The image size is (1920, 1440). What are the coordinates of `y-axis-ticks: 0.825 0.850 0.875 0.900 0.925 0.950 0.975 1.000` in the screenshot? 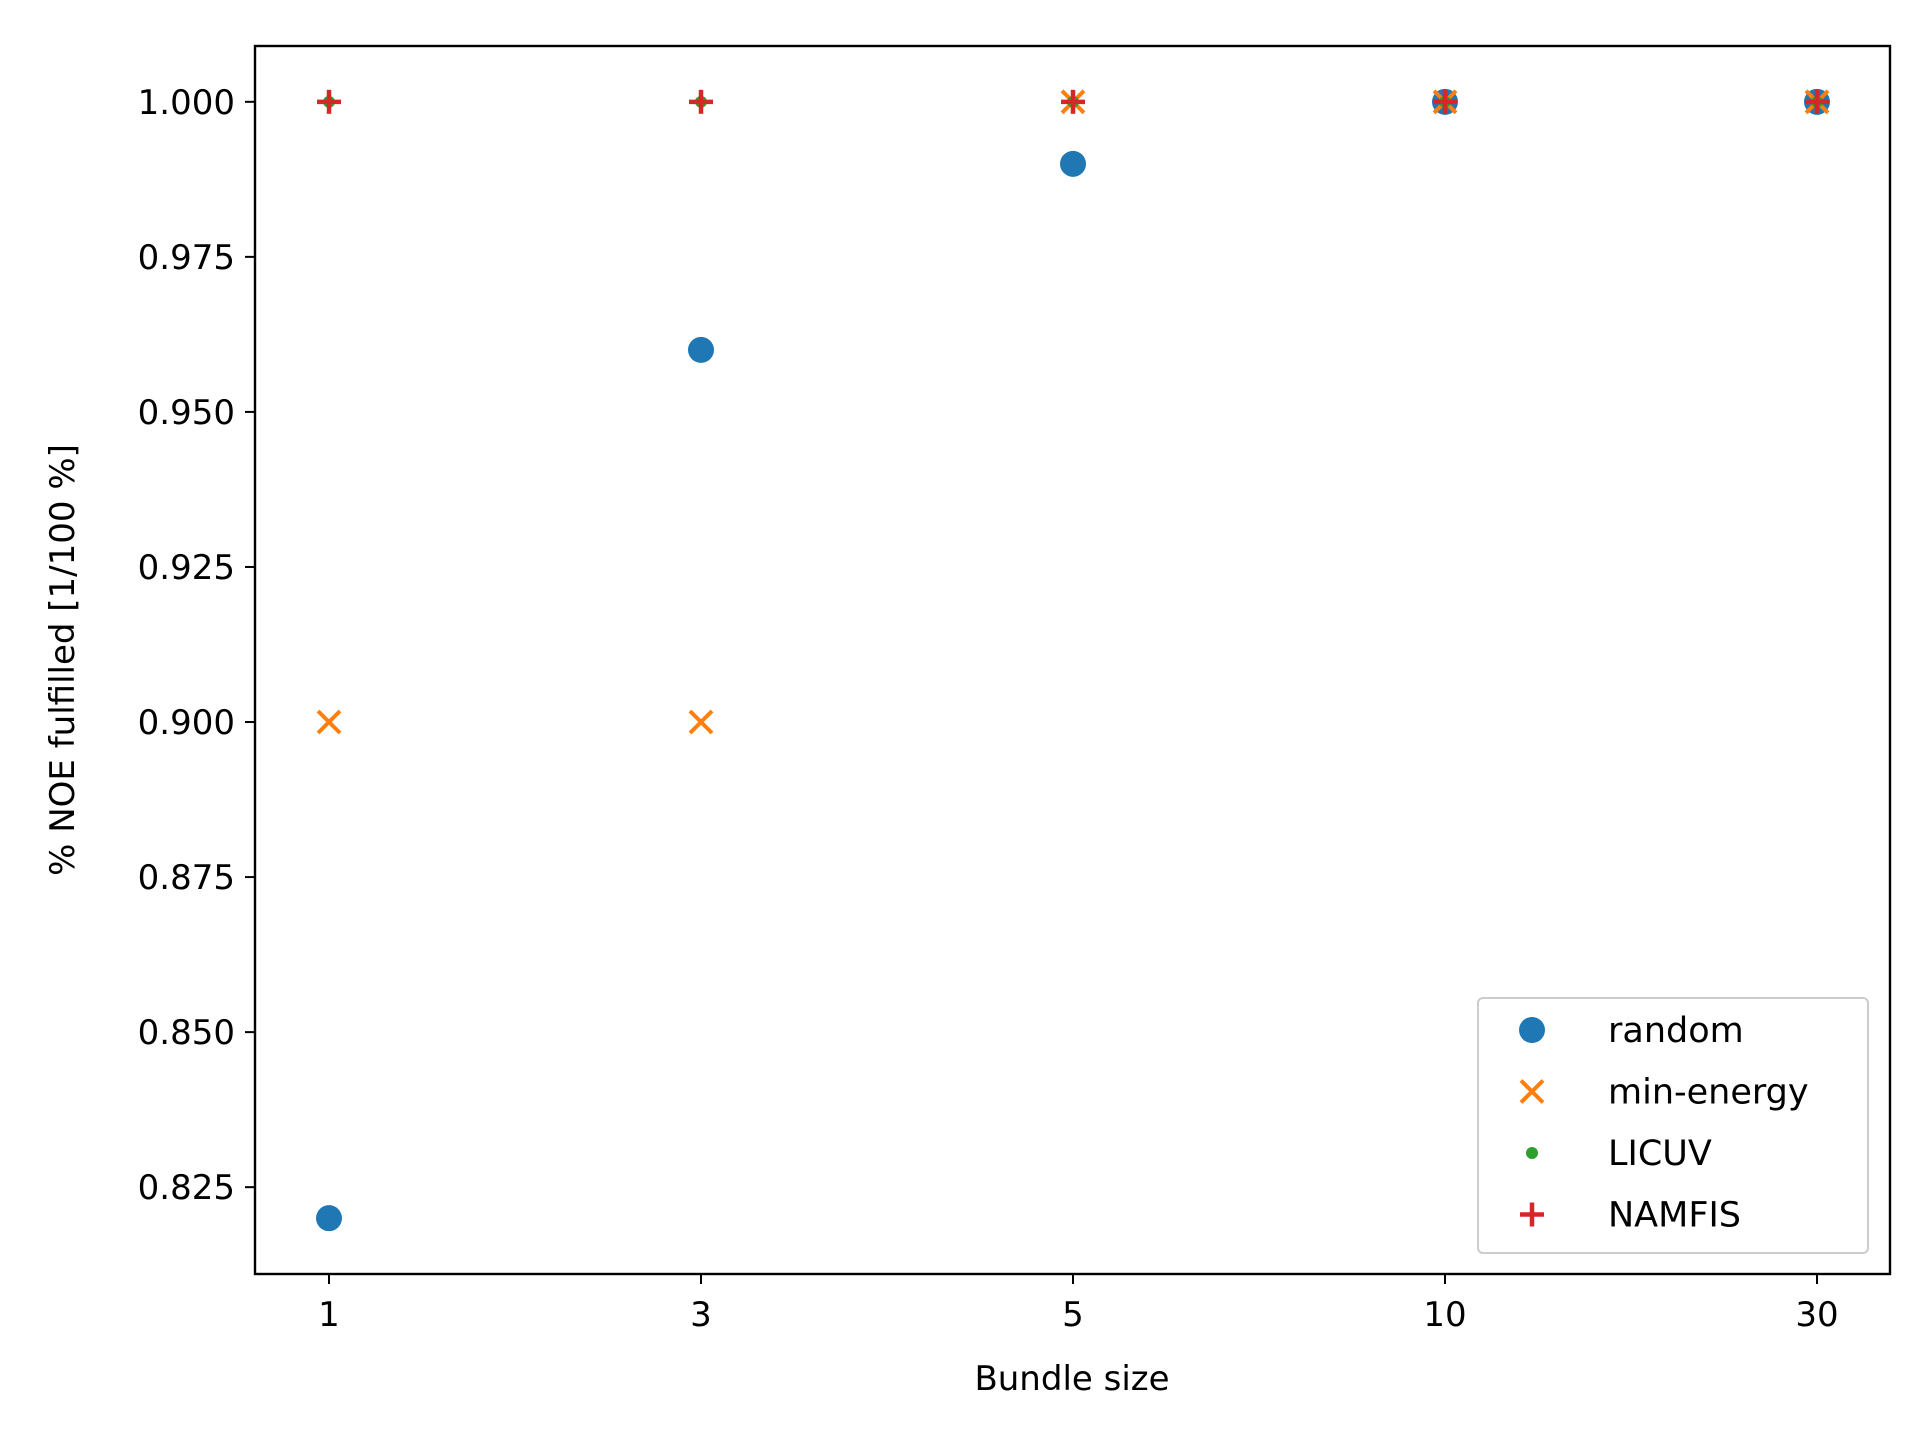 It's located at (196, 645).